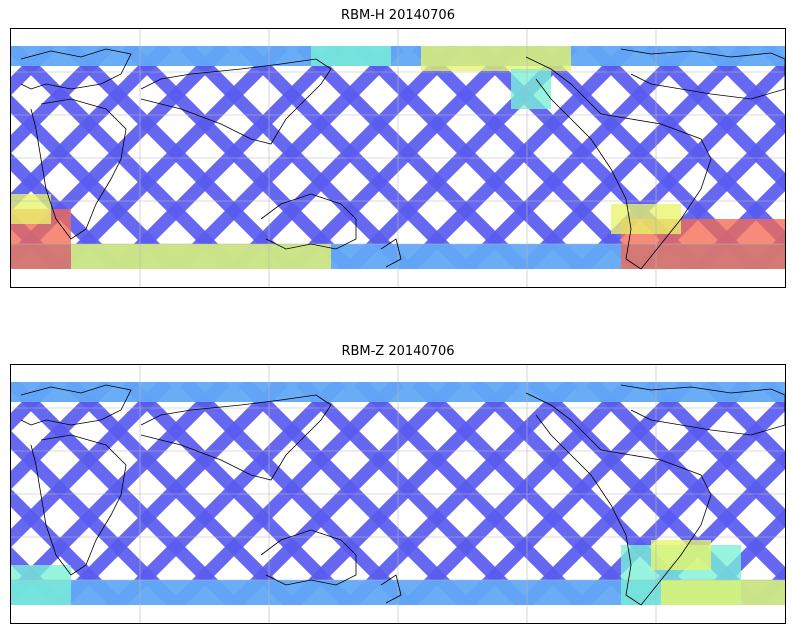 This screenshot has height=633, width=794. I want to click on panel-title: RBM-Z 20140706, so click(398, 351).